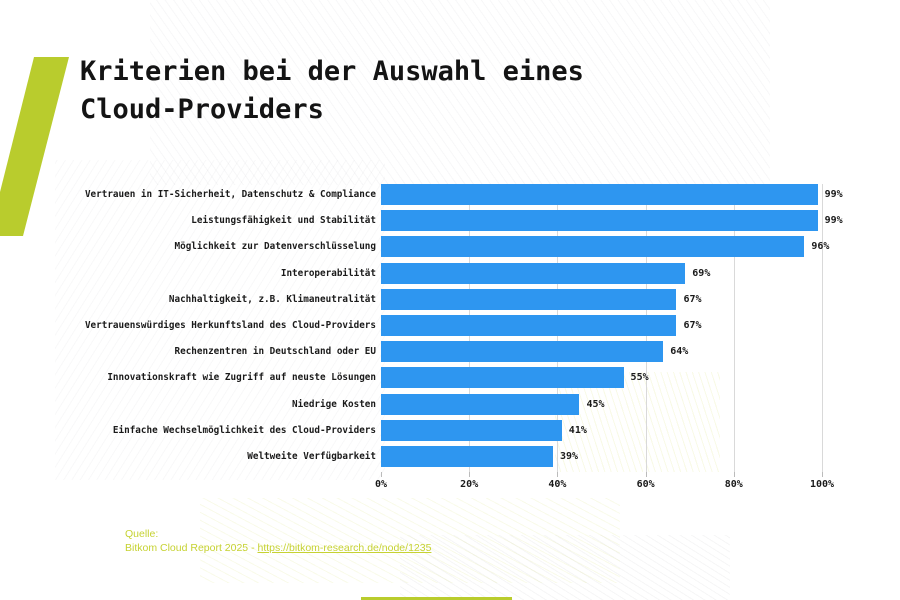  What do you see at coordinates (436, 598) in the screenshot?
I see `bottom-accent-bar` at bounding box center [436, 598].